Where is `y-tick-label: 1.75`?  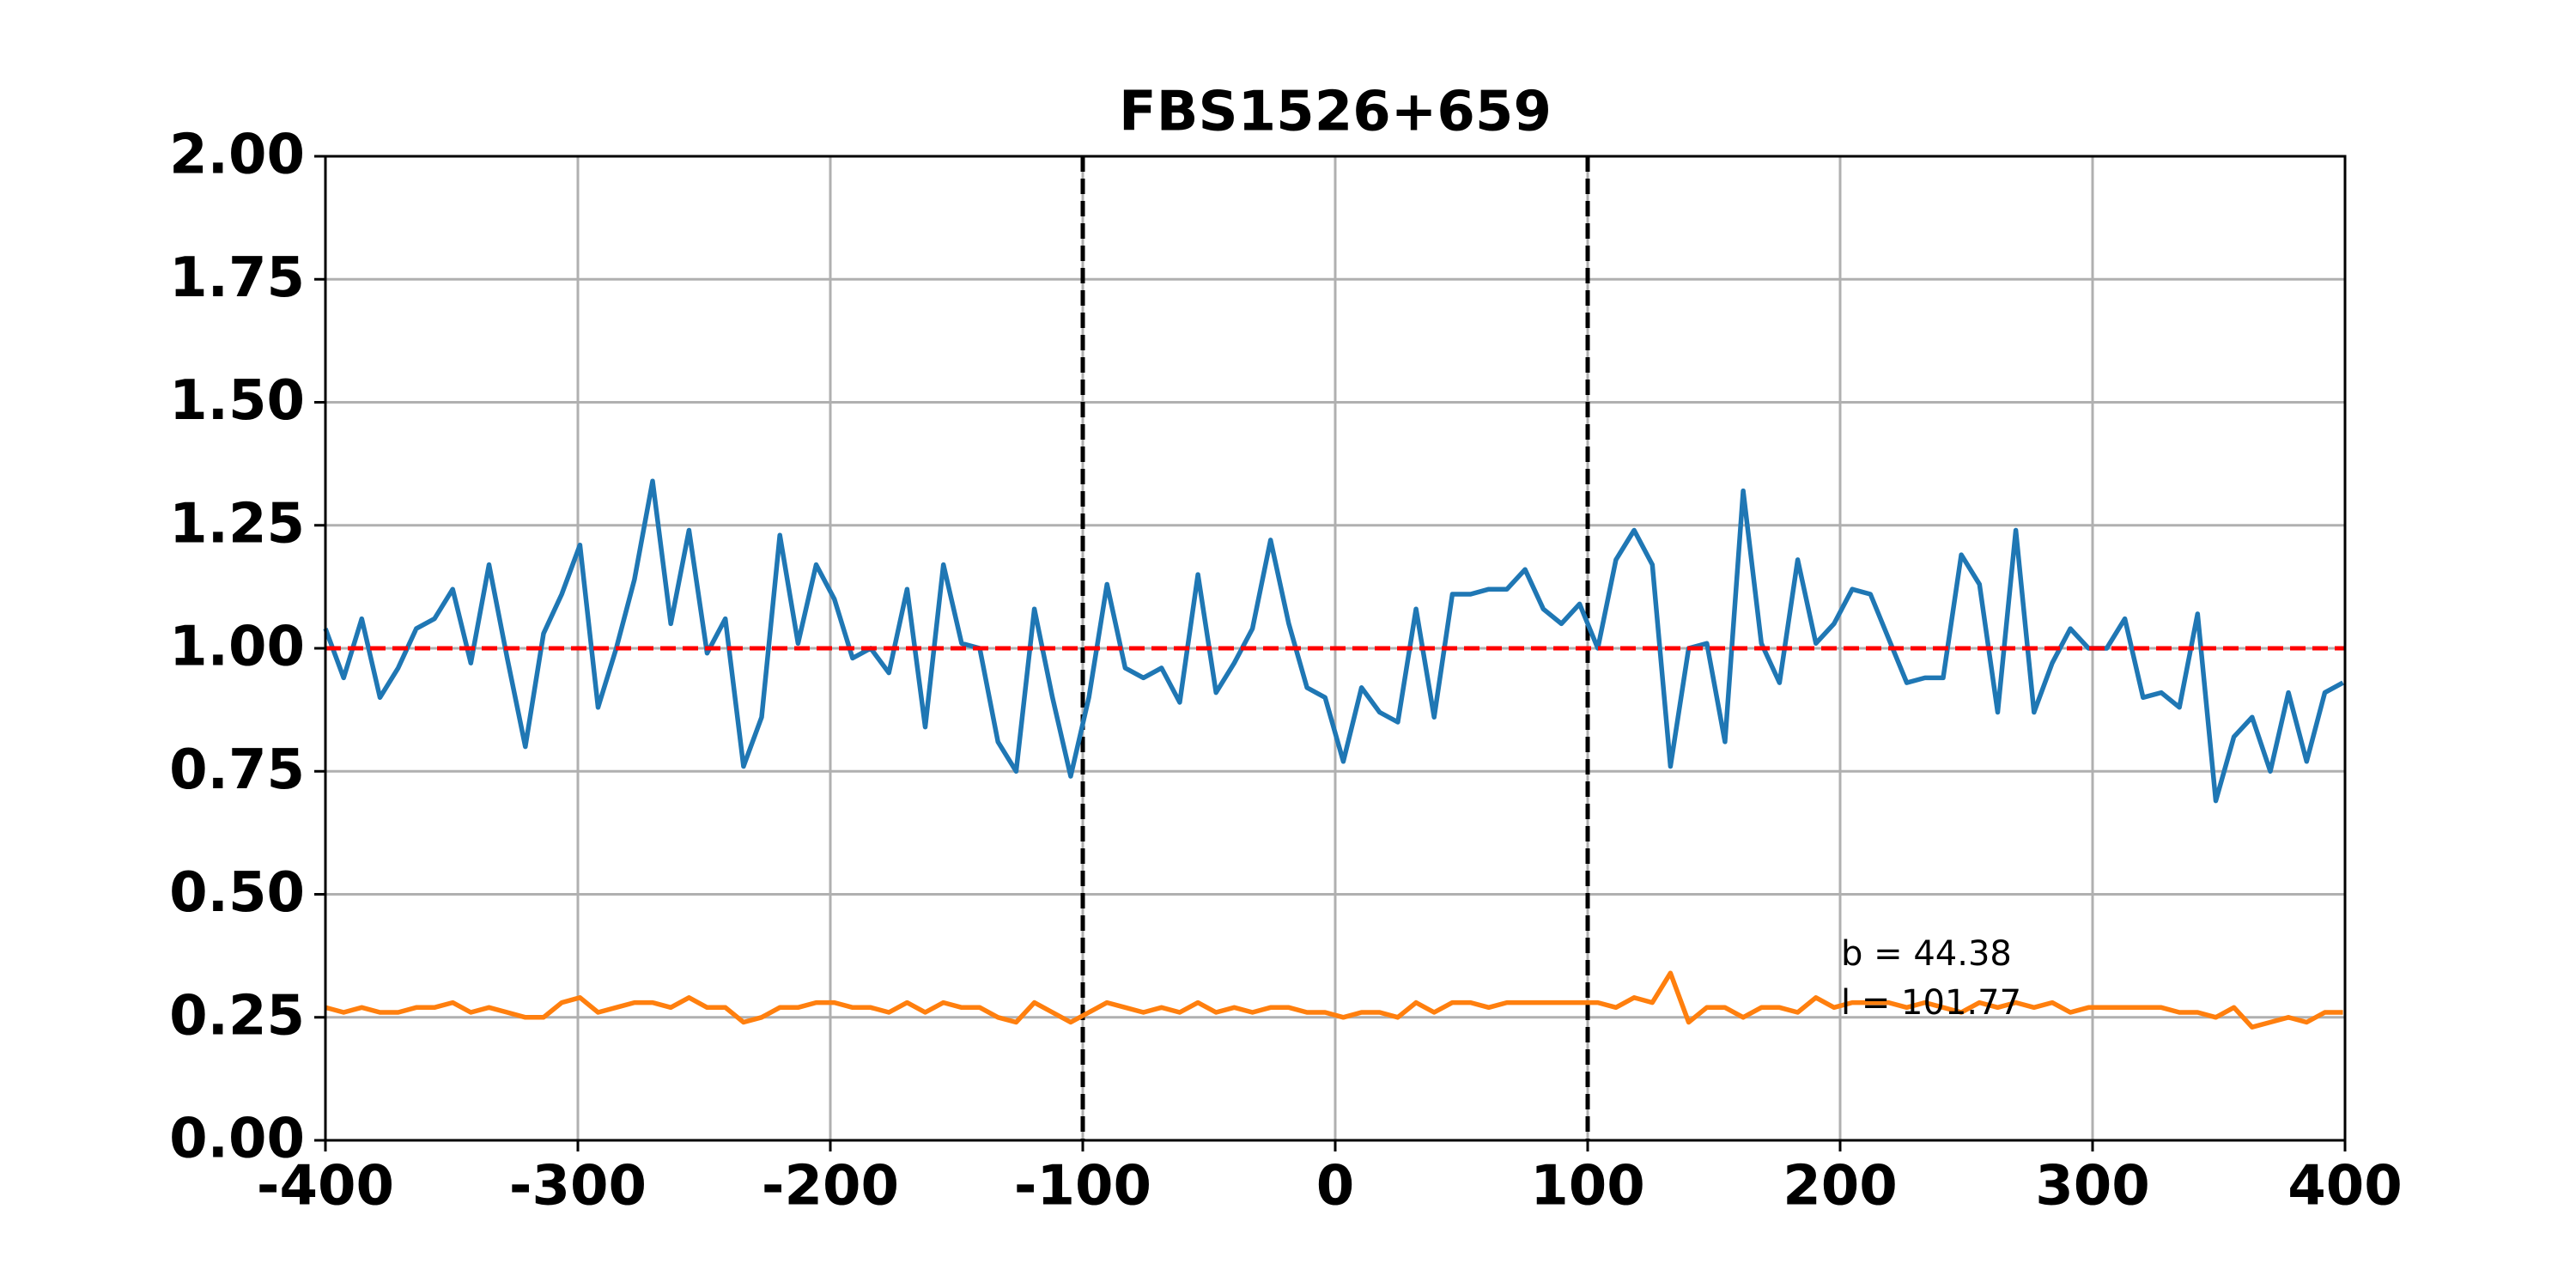 y-tick-label: 1.75 is located at coordinates (237, 278).